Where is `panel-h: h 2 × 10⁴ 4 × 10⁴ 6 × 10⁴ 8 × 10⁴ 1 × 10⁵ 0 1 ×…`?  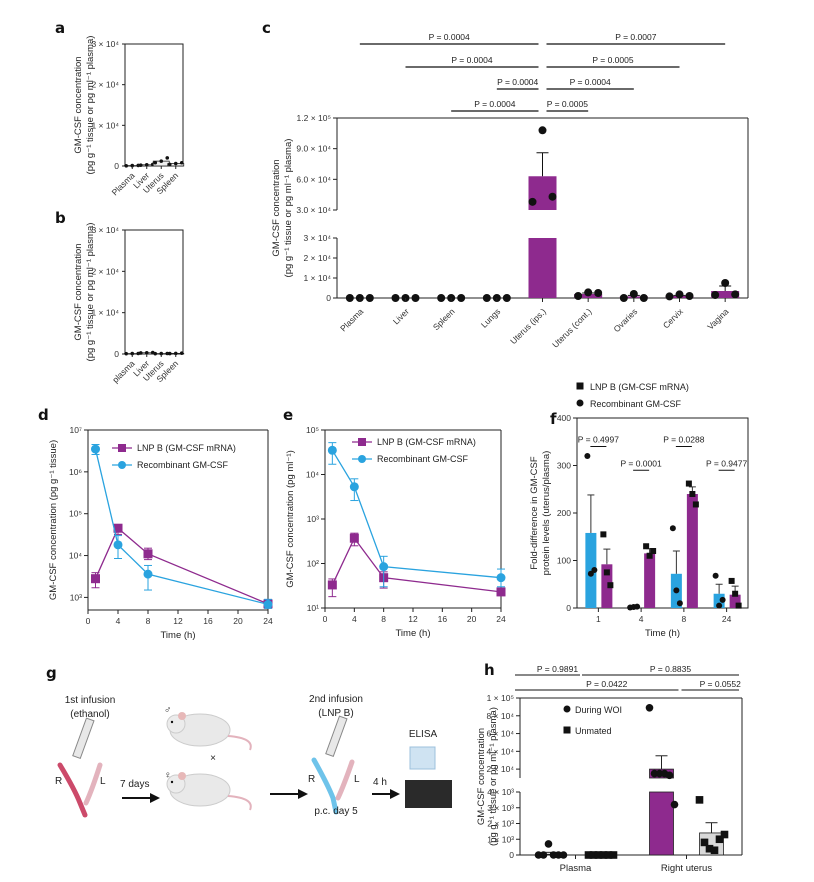 panel-h: h 2 × 10⁴ 4 × 10⁴ 6 × 10⁴ 8 × 10⁴ 1 × 10⁵ 0 1 ×… is located at coordinates (609, 767).